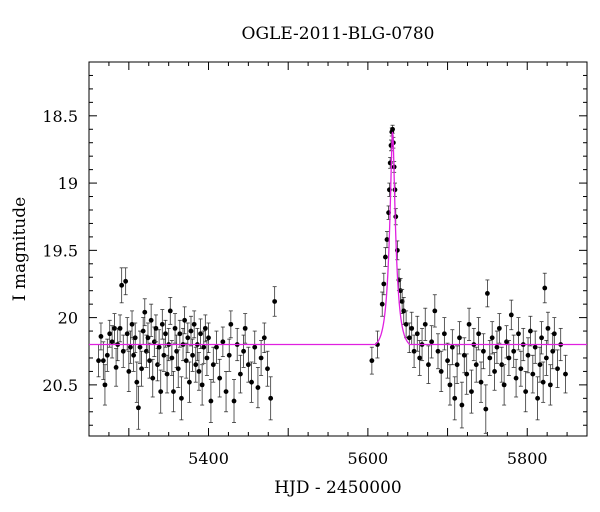 Image resolution: width=600 pixels, height=512 pixels. I want to click on chart-title: OGLE-2011-BLG-0780, so click(338, 34).